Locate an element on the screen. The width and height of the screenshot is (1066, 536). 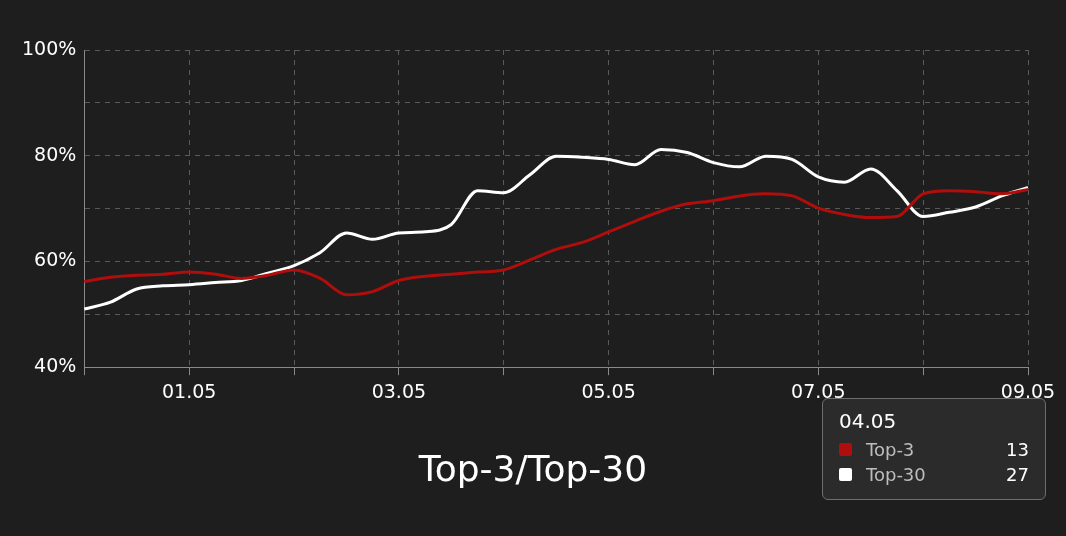
x-tick-label: 01.05 is located at coordinates (189, 390).